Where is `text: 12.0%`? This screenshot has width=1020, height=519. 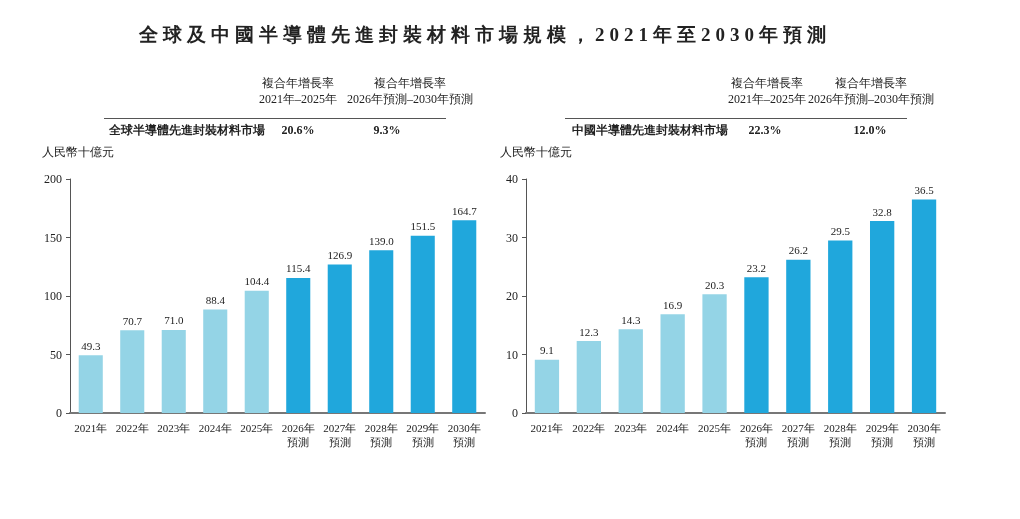 text: 12.0% is located at coordinates (870, 130).